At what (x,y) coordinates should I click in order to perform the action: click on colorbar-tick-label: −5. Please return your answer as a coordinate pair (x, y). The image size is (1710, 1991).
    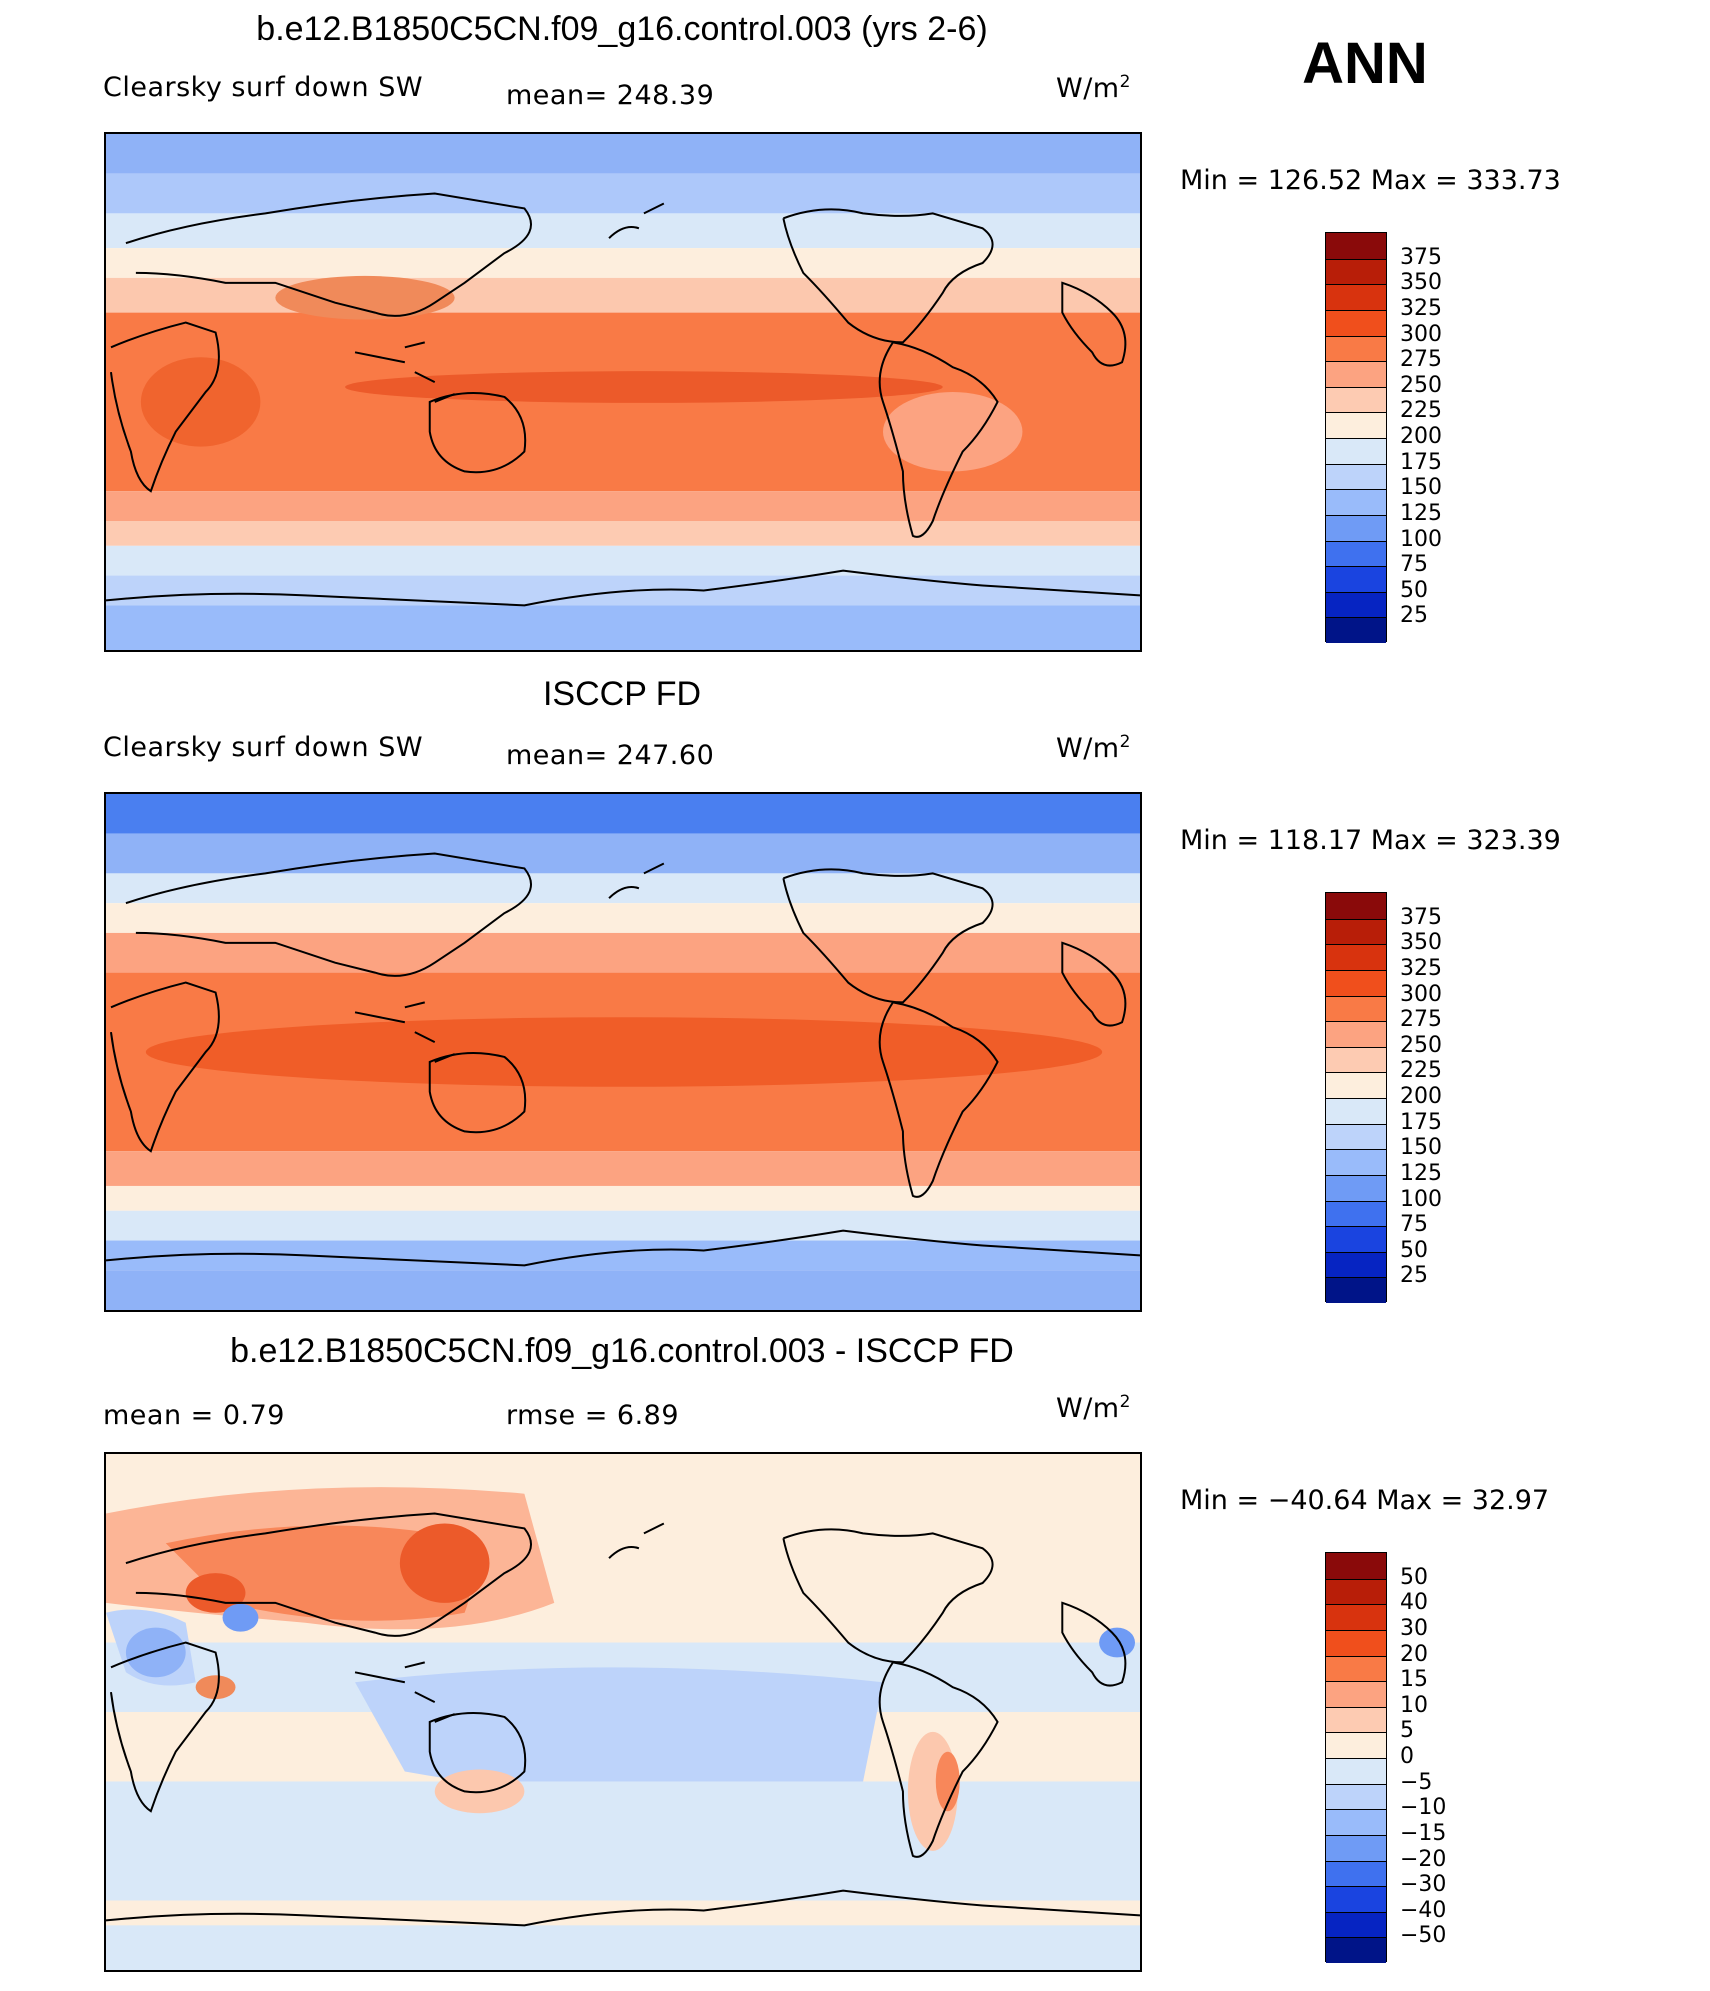
    Looking at the image, I should click on (1416, 1782).